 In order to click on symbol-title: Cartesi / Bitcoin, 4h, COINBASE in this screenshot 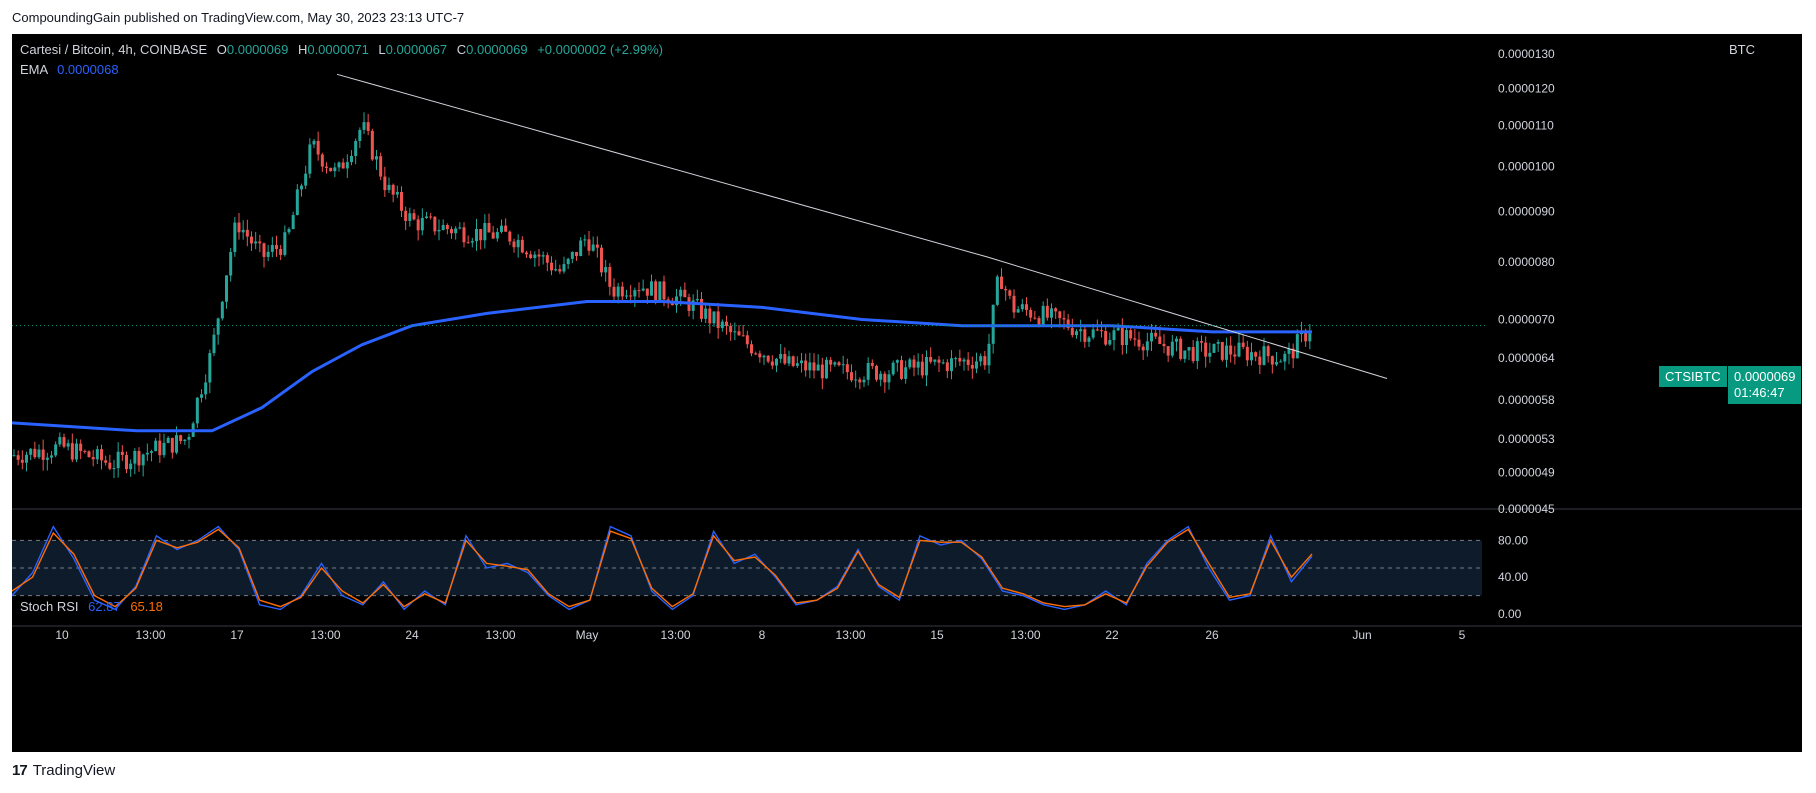, I will do `click(114, 49)`.